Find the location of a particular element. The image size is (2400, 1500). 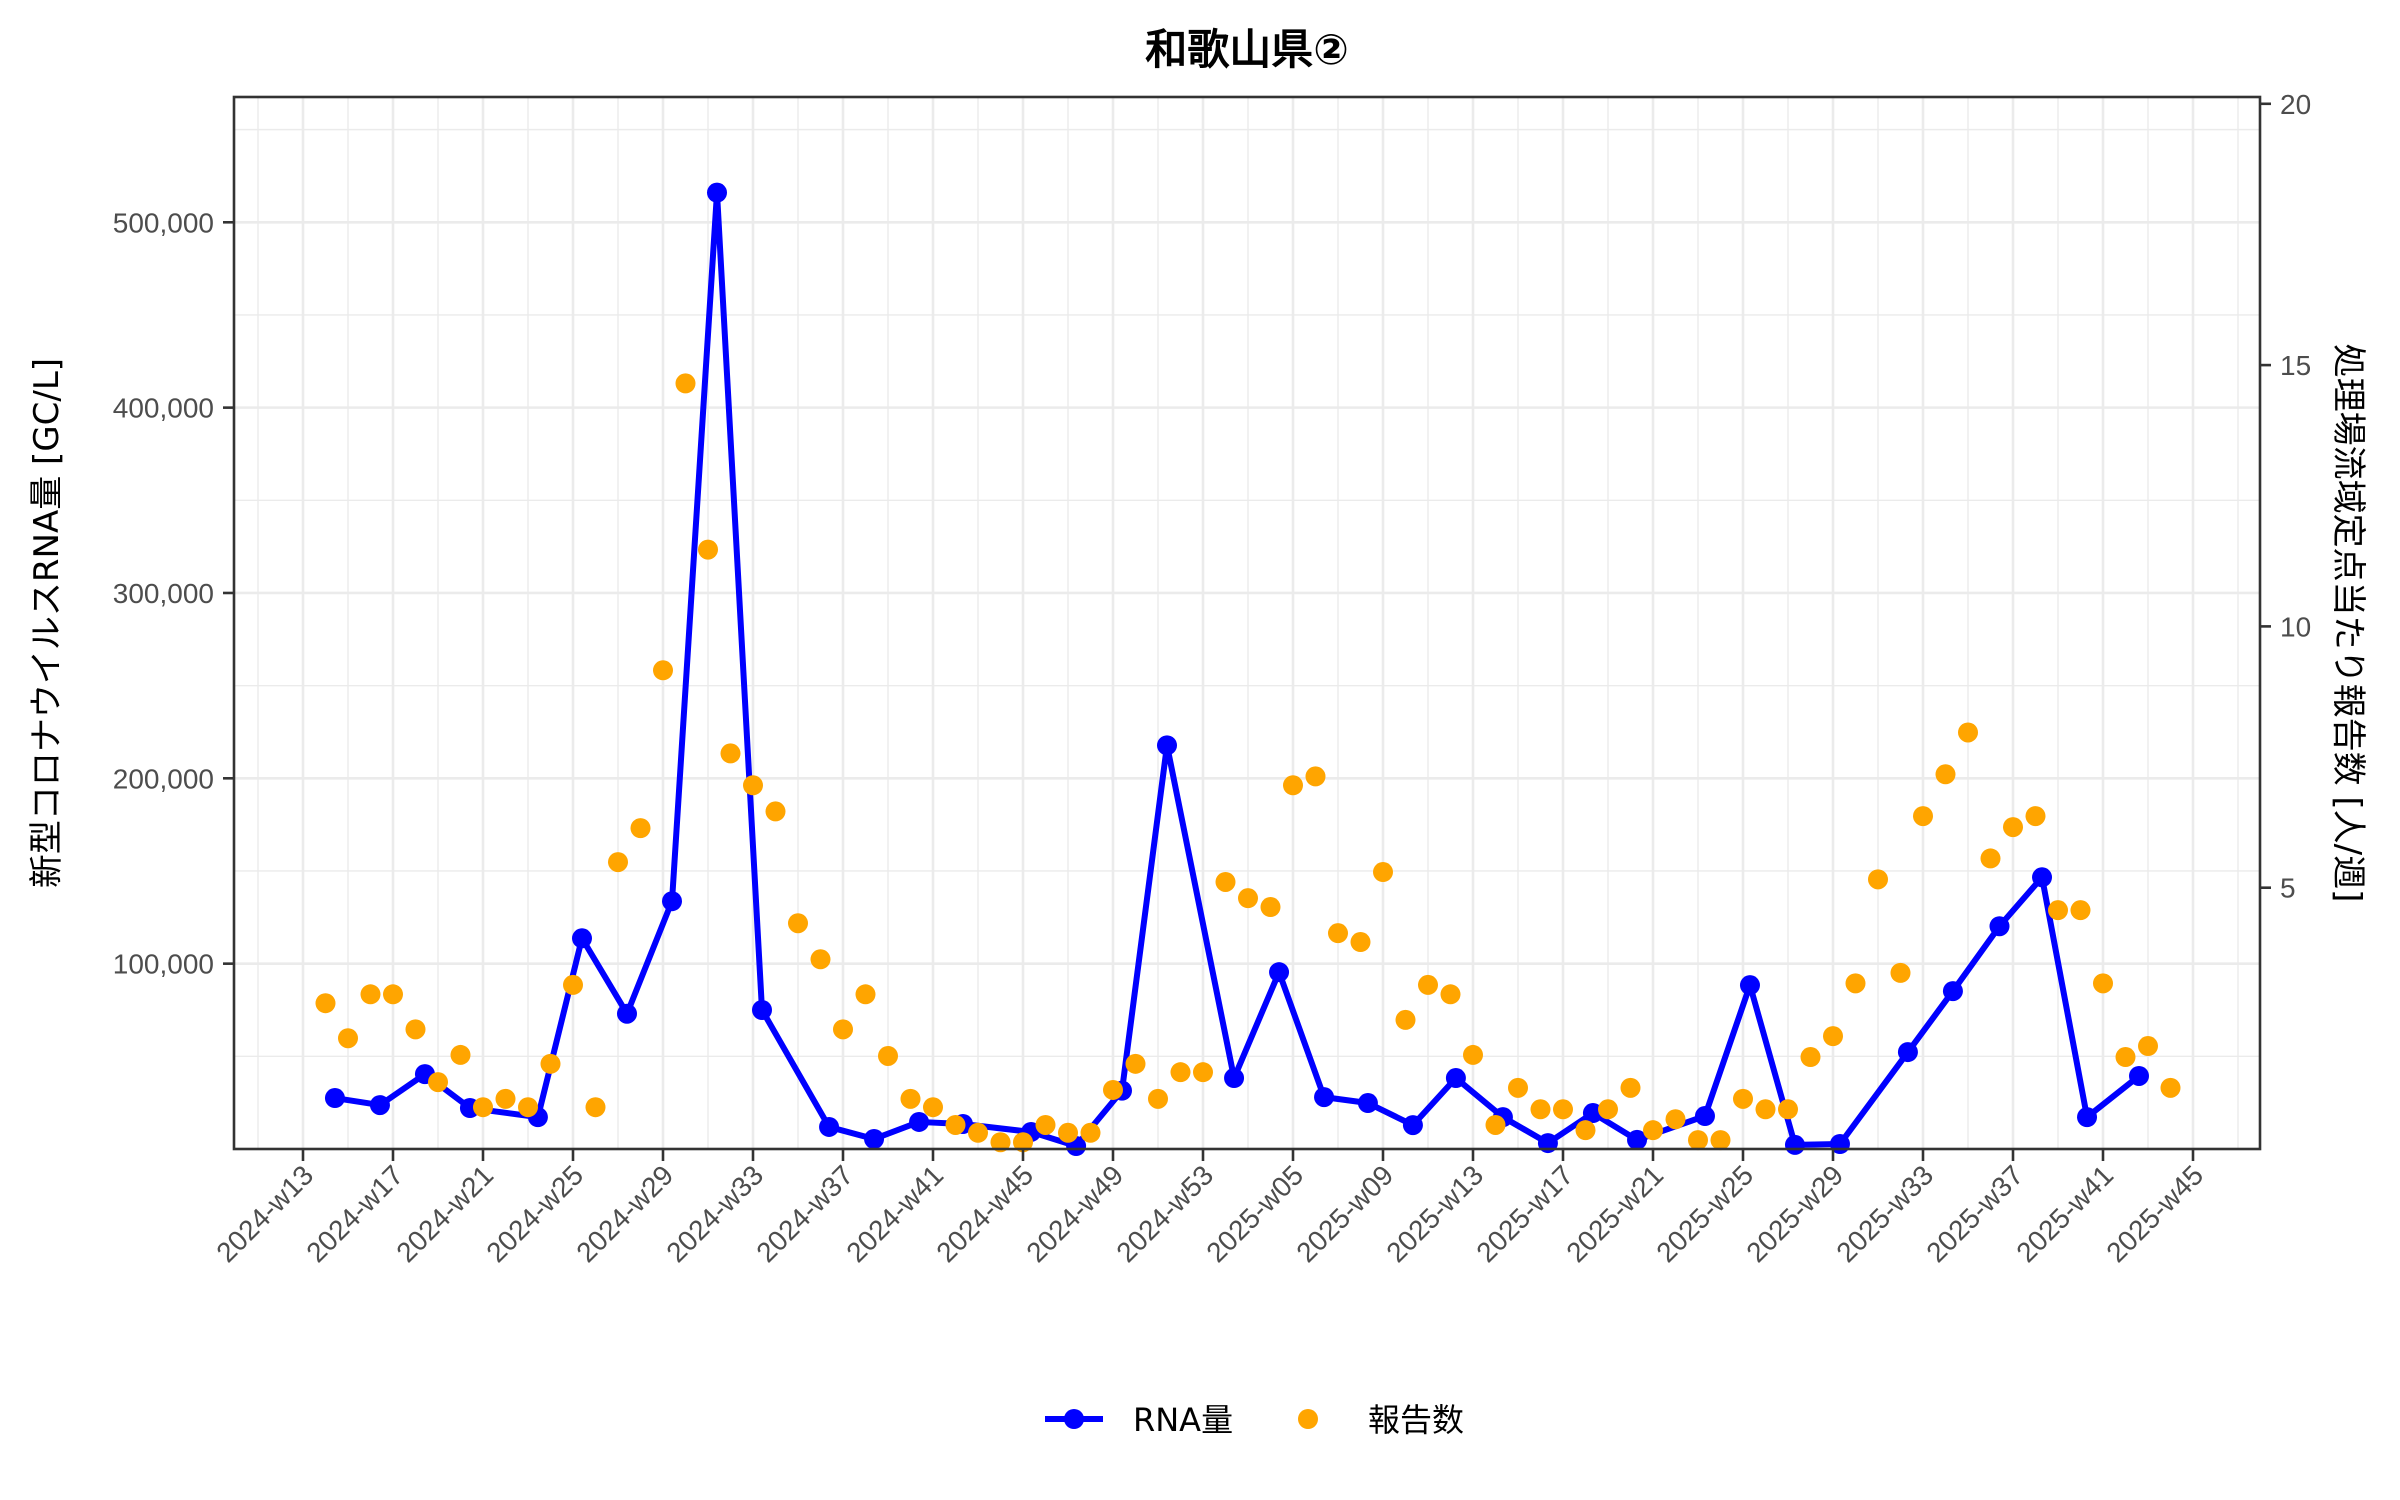

x-tick-label: 2025-w17 is located at coordinates (1524, 1213).